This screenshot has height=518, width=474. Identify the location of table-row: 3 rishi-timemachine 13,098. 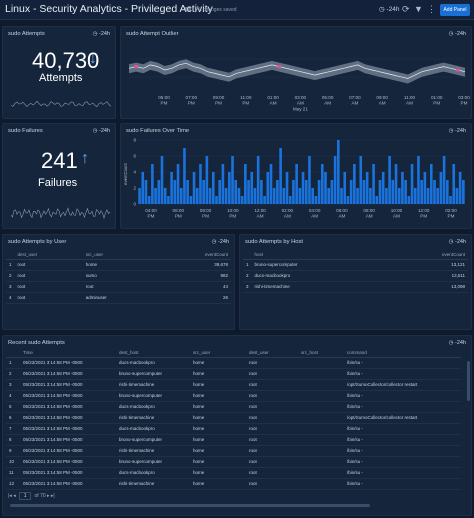
(355, 287).